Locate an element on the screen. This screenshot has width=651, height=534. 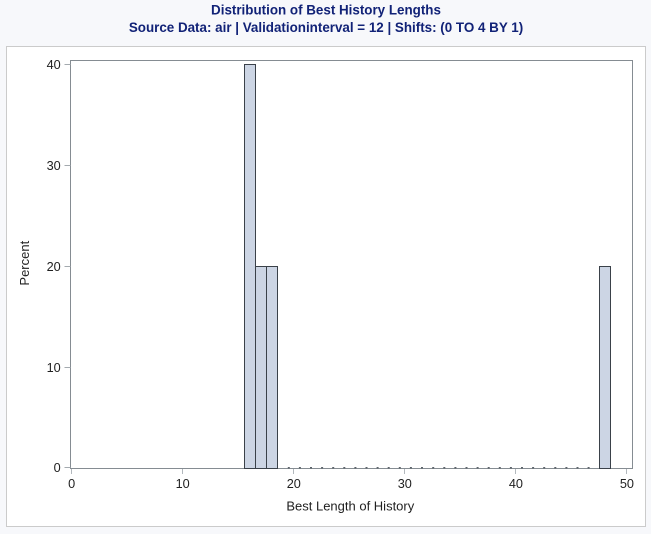
svg-text: 50 is located at coordinates (627, 484).